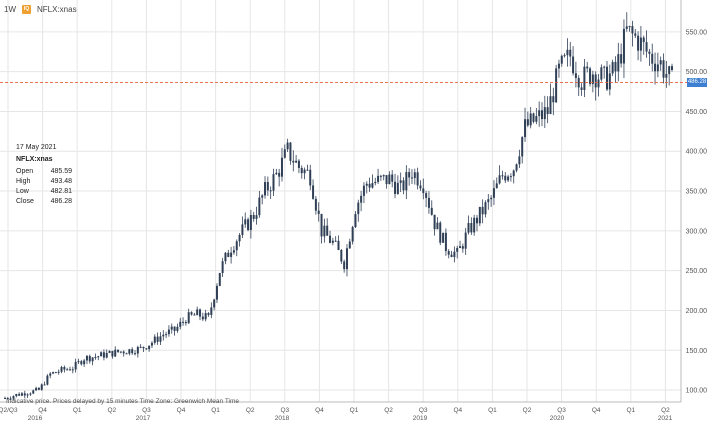 The width and height of the screenshot is (708, 422). Describe the element at coordinates (596, 410) in the screenshot. I see `x-quarter-label: Q4` at that location.